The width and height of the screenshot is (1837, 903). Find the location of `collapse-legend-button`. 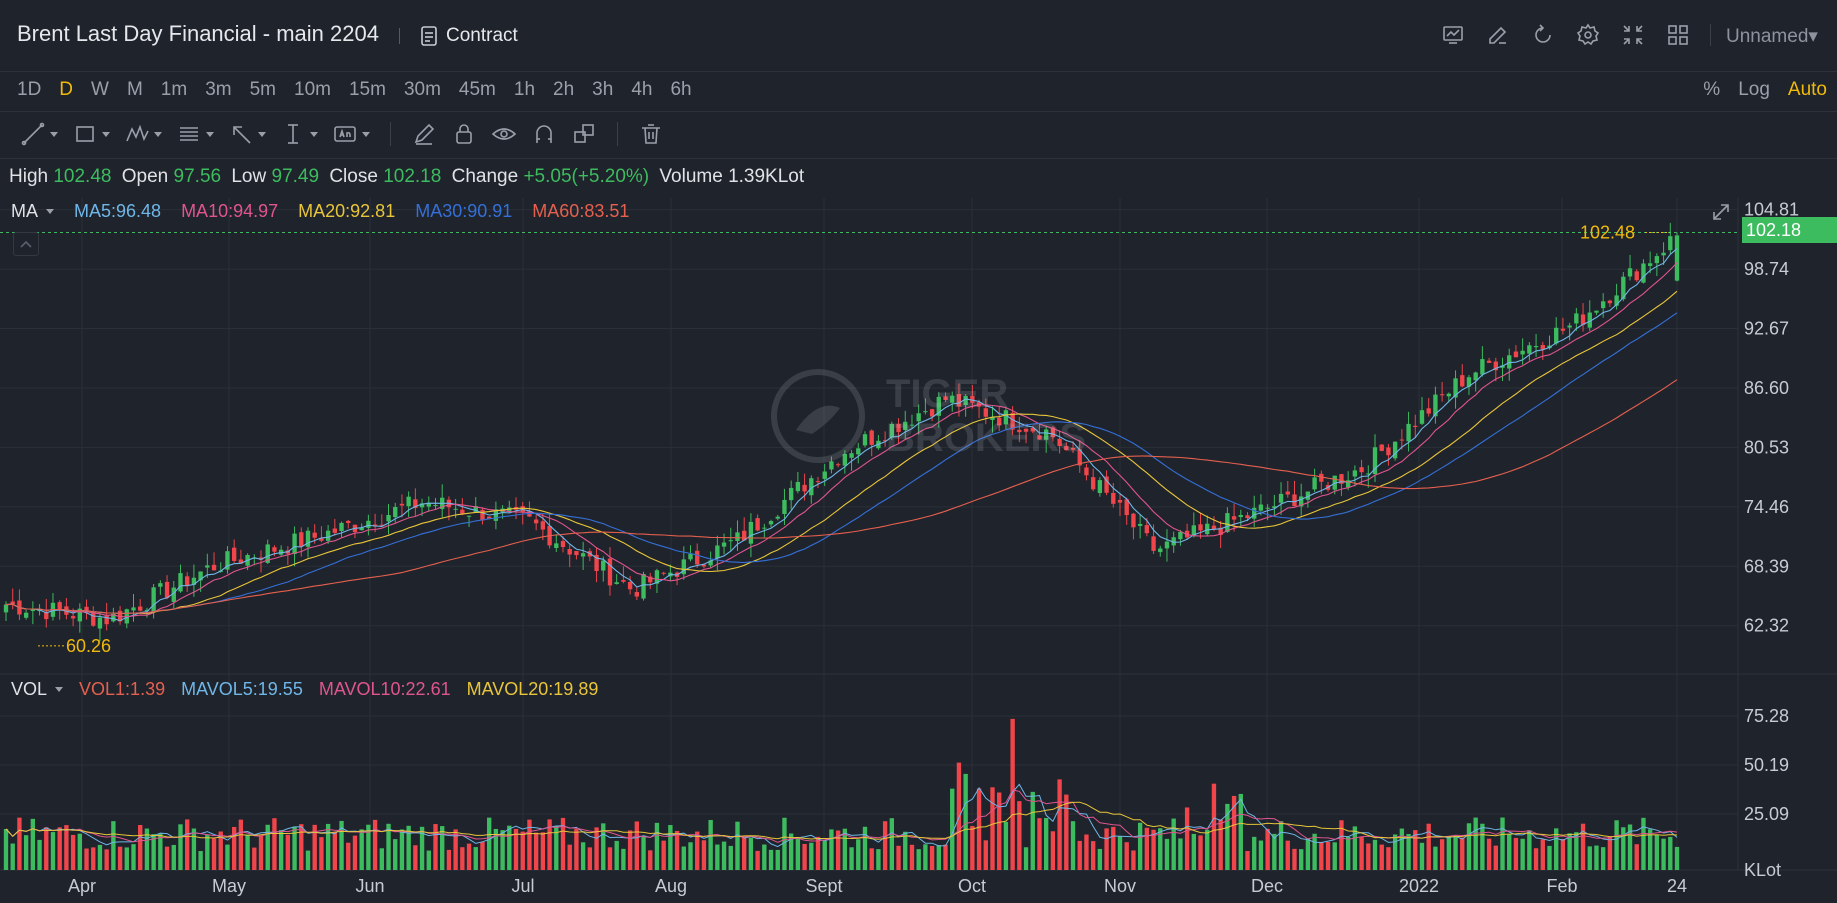

collapse-legend-button is located at coordinates (26, 244).